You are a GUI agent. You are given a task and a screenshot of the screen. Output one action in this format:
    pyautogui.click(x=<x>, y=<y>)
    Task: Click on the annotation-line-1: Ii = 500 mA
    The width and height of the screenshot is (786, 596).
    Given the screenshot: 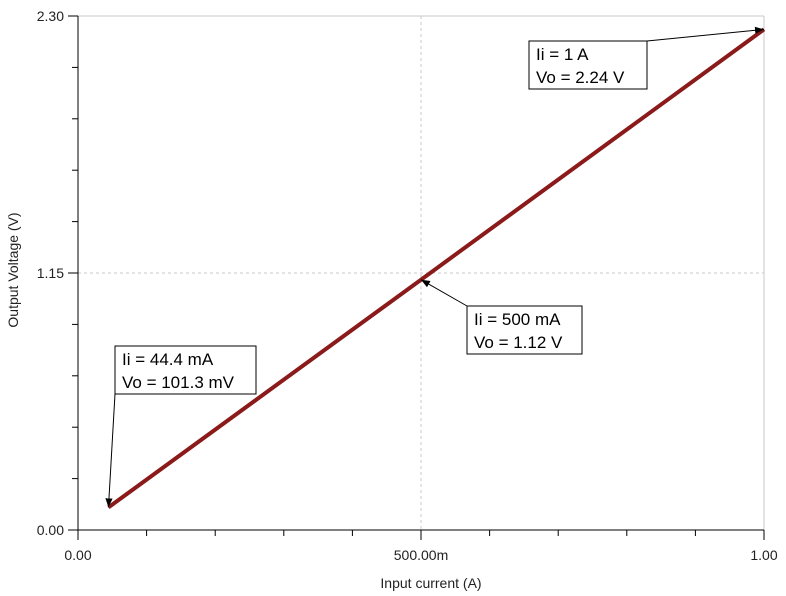 What is the action you would take?
    pyautogui.click(x=517, y=319)
    